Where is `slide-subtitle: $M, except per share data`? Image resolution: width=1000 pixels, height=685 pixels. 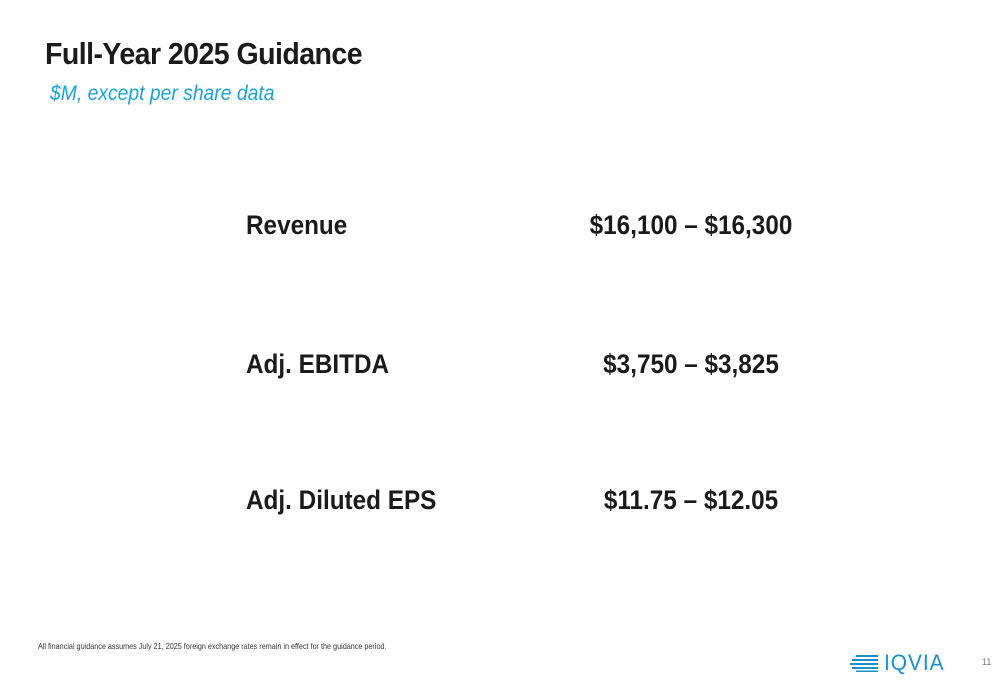 slide-subtitle: $M, except per share data is located at coordinates (162, 93).